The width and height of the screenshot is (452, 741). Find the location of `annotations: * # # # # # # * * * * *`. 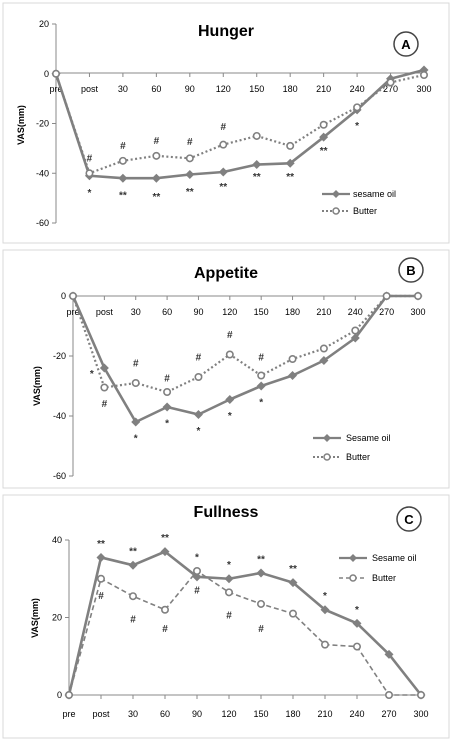

annotations: * # # # # # # * * * * * is located at coordinates (177, 387).